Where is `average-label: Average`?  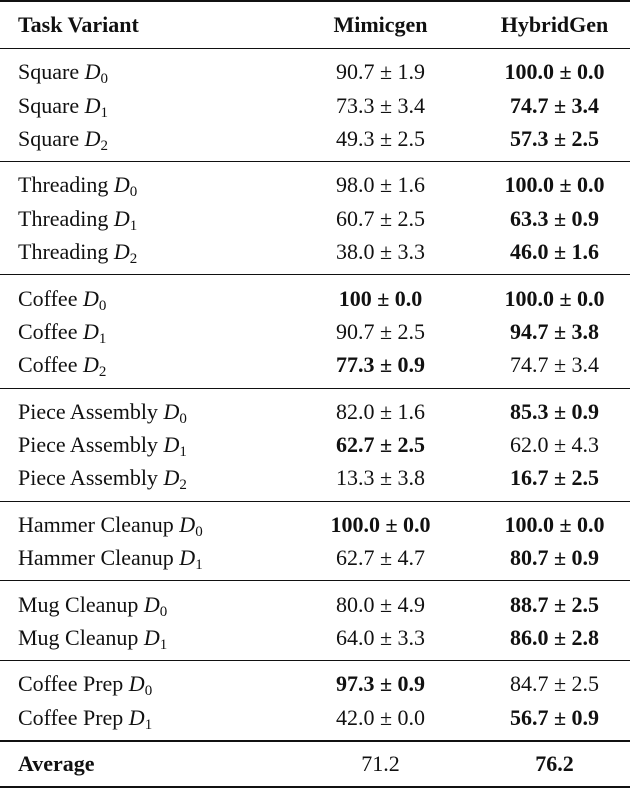 average-label: Average is located at coordinates (134, 764).